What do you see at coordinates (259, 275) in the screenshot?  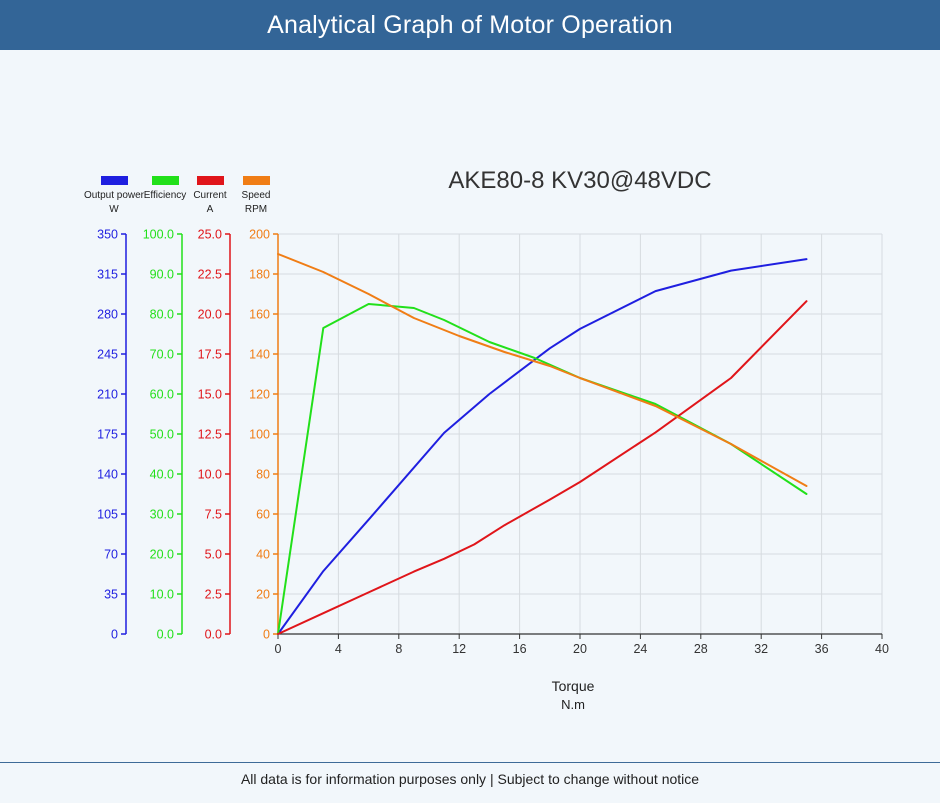 I see `tick-label: 180` at bounding box center [259, 275].